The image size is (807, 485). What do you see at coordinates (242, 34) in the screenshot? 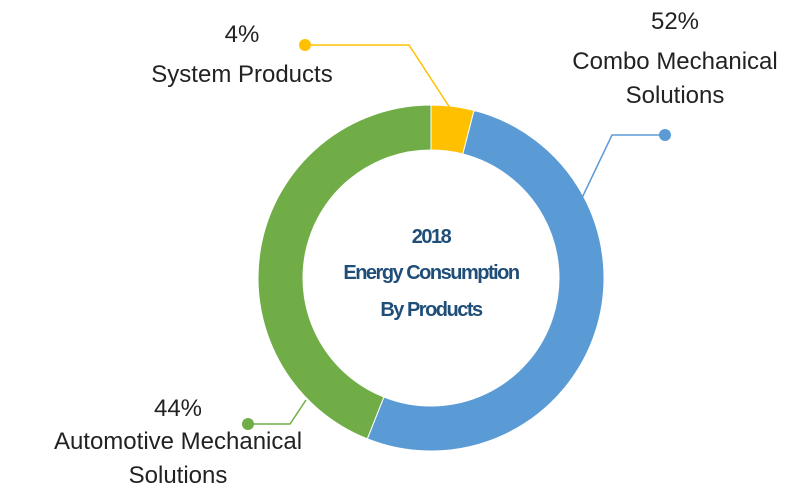
I see `value-label: 4%` at bounding box center [242, 34].